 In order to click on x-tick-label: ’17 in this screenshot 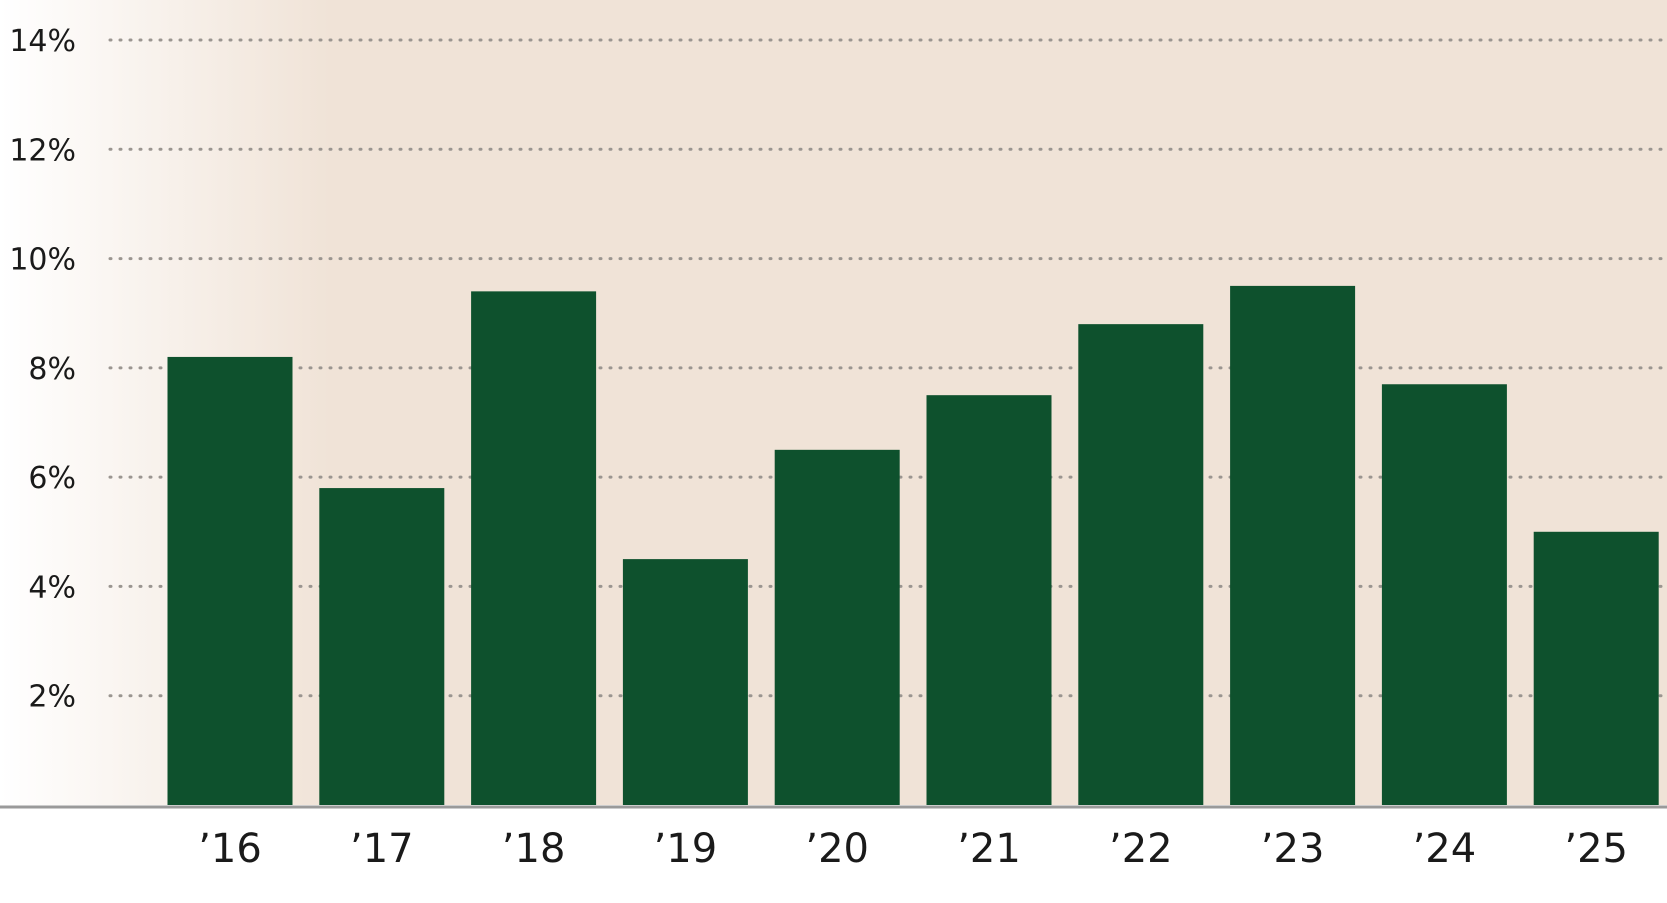, I will do `click(382, 849)`.